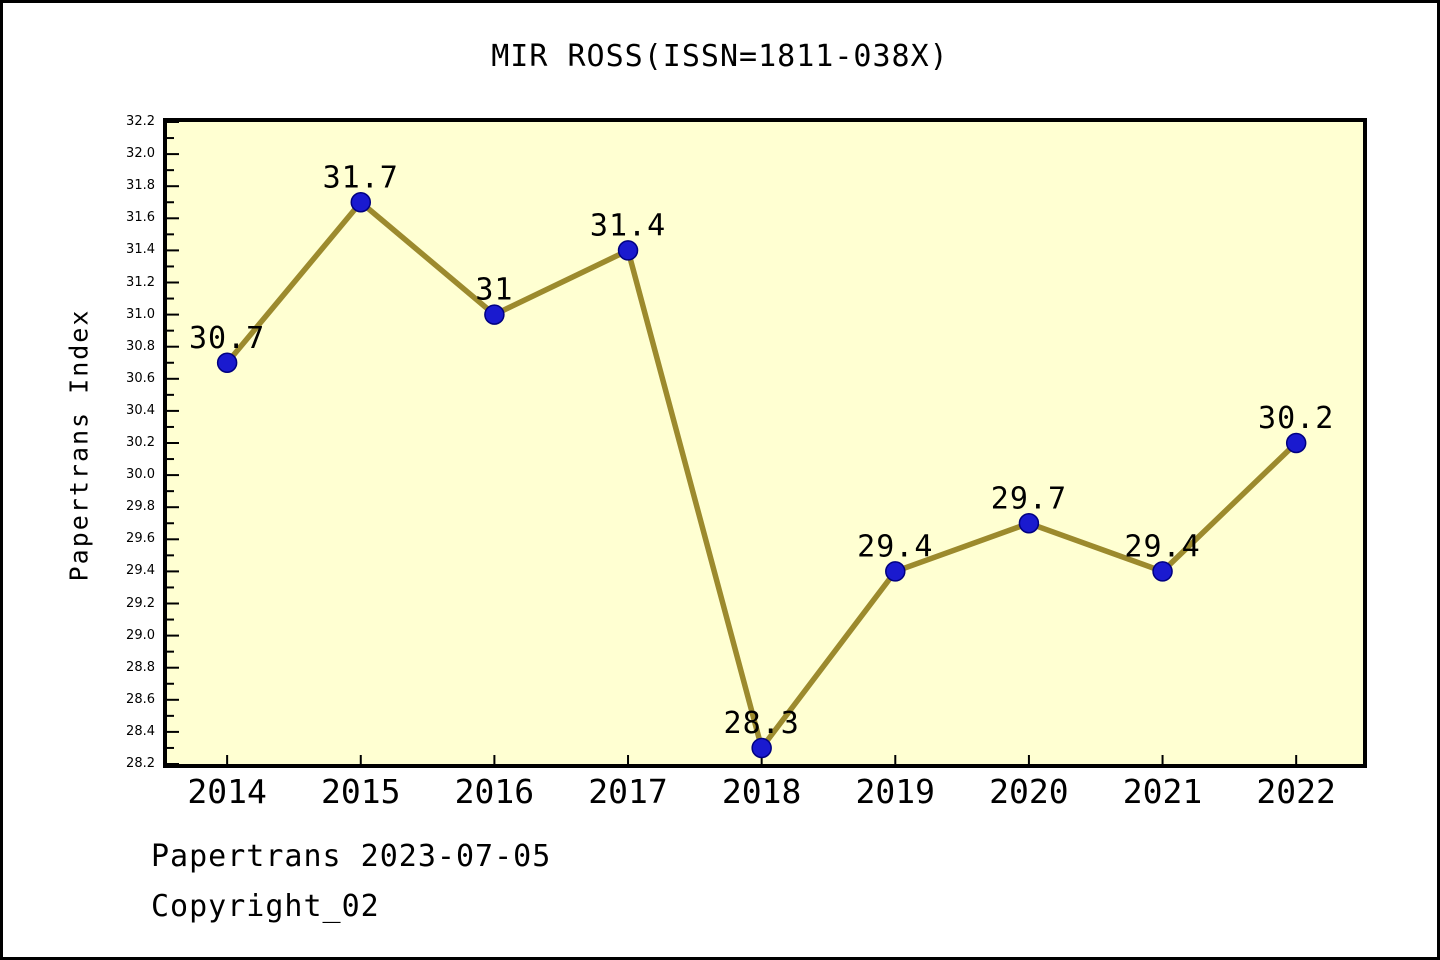  What do you see at coordinates (140, 635) in the screenshot?
I see `y-tick-label: 29.0` at bounding box center [140, 635].